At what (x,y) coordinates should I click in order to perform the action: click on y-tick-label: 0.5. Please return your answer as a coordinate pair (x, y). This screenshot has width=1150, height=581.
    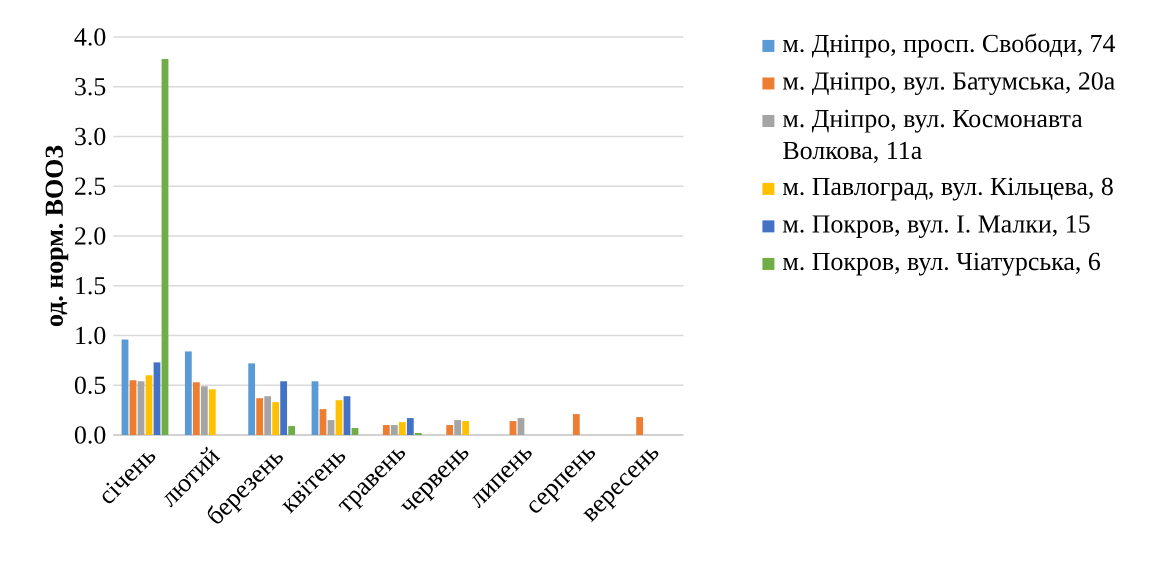
    Looking at the image, I should click on (90, 385).